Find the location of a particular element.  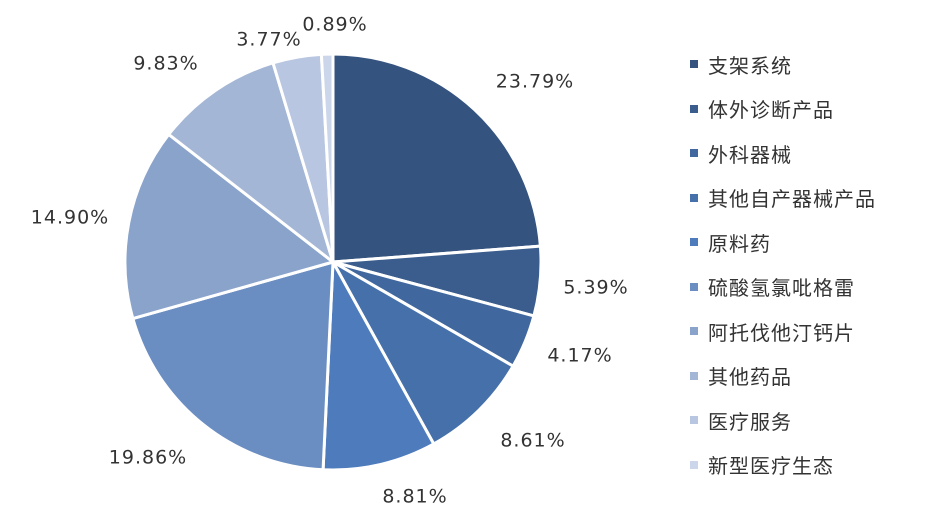

legend-label: 新型医疗生态 is located at coordinates (771, 466).